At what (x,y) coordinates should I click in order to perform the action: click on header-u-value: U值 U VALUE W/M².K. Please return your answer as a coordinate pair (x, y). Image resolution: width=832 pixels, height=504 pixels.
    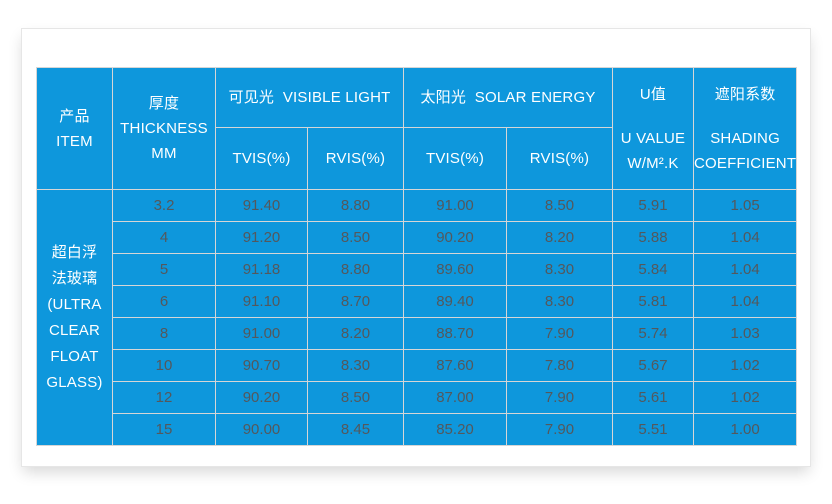
    Looking at the image, I should click on (653, 128).